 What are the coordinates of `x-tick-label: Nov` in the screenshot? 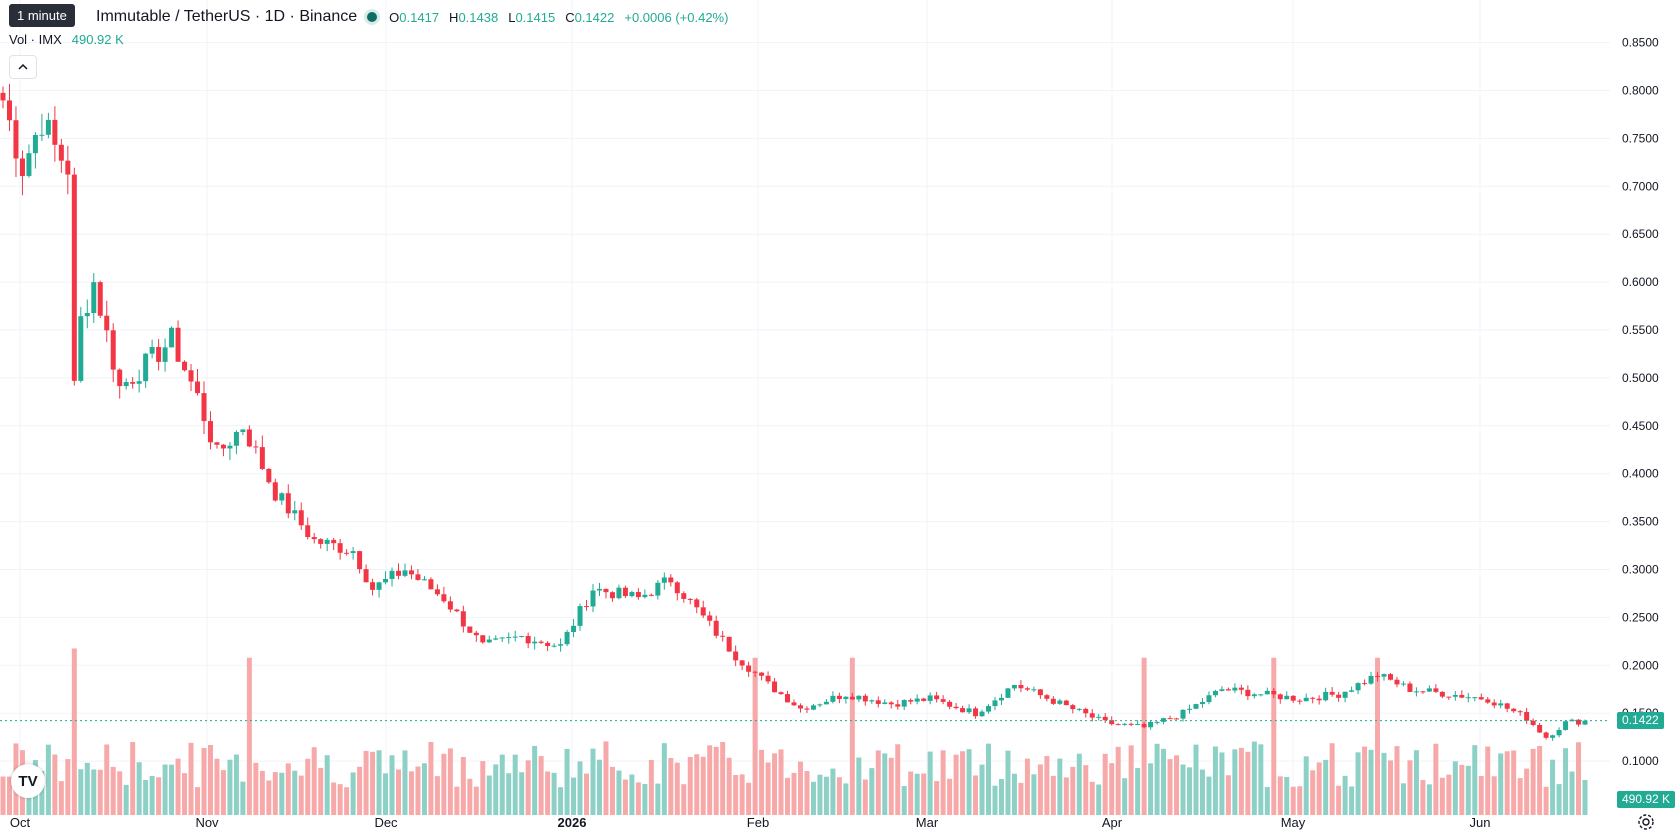 It's located at (207, 822).